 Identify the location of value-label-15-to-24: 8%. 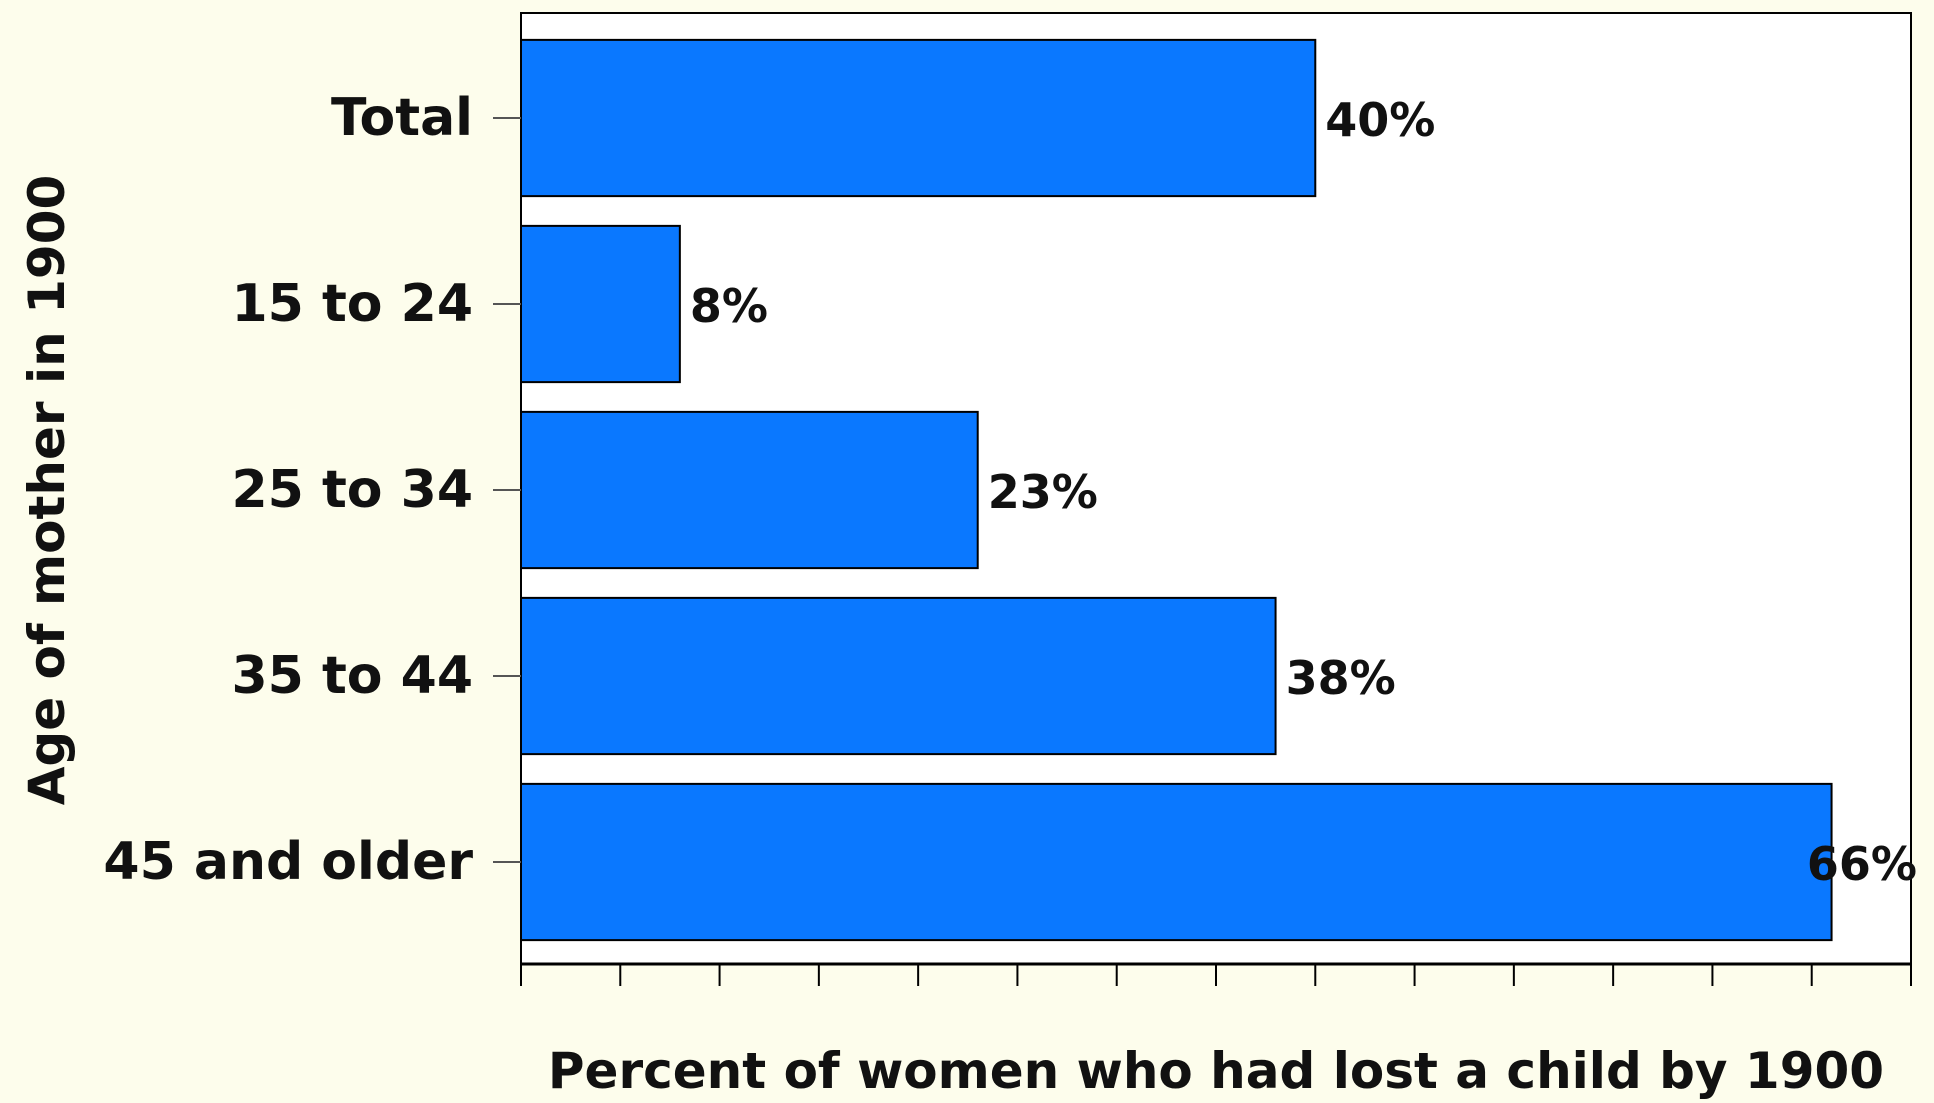
(729, 306).